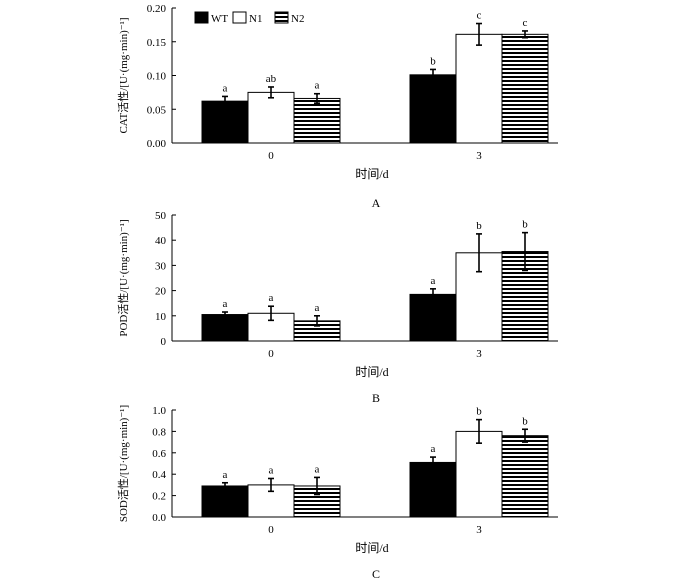  What do you see at coordinates (123, 277) in the screenshot?
I see `y-axis-label: POD活性/[U·(mg·min)⁻¹]` at bounding box center [123, 277].